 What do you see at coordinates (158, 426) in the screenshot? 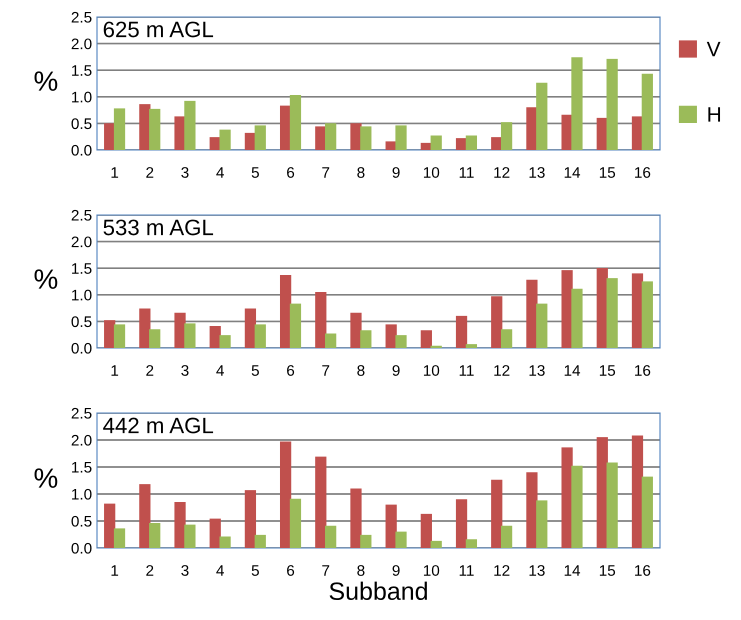
I see `chart-title: 442 m AGL` at bounding box center [158, 426].